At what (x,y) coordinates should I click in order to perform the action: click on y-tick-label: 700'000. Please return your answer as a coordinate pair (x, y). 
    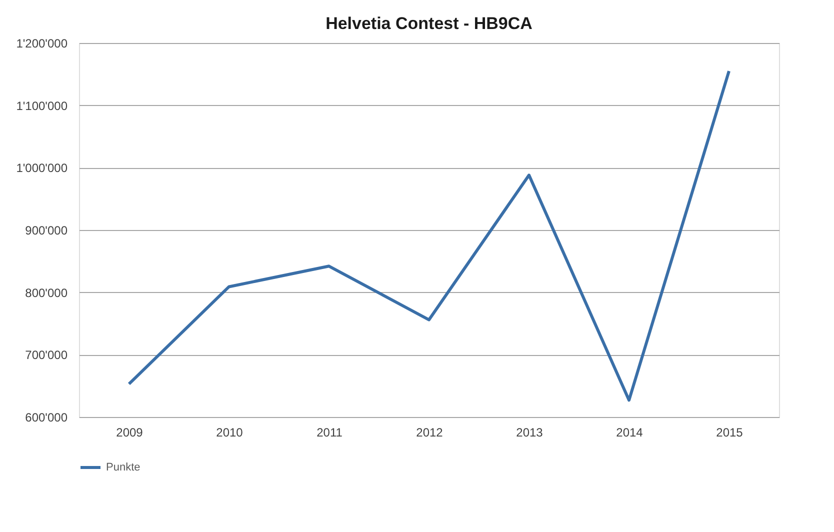
    Looking at the image, I should click on (46, 355).